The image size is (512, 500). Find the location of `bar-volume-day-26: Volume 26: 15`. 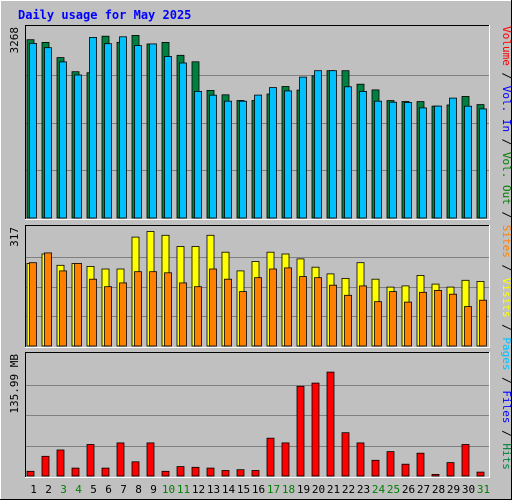

bar-volume-day-26: Volume 26: 15 is located at coordinates (405, 470).